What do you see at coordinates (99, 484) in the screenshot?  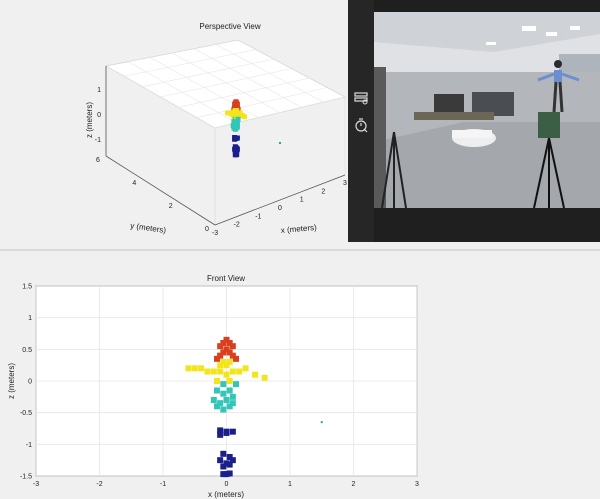 I see `front-x-tick-label: -2` at bounding box center [99, 484].